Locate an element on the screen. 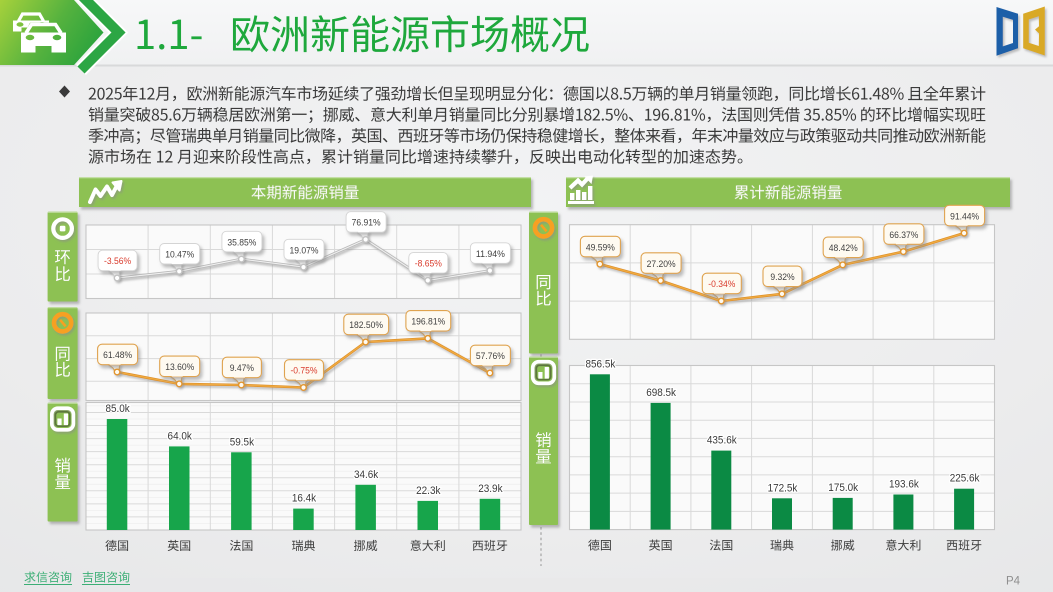 The width and height of the screenshot is (1053, 592). svg-text: -8.65% is located at coordinates (428, 263).